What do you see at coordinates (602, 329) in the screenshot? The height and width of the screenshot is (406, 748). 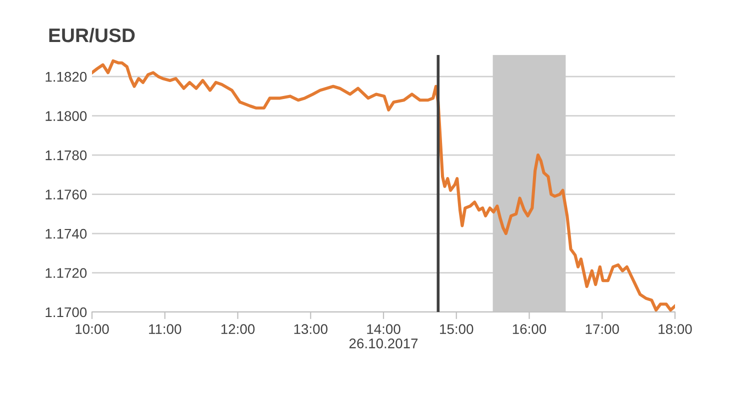 I see `x-tick-label: 17:00` at bounding box center [602, 329].